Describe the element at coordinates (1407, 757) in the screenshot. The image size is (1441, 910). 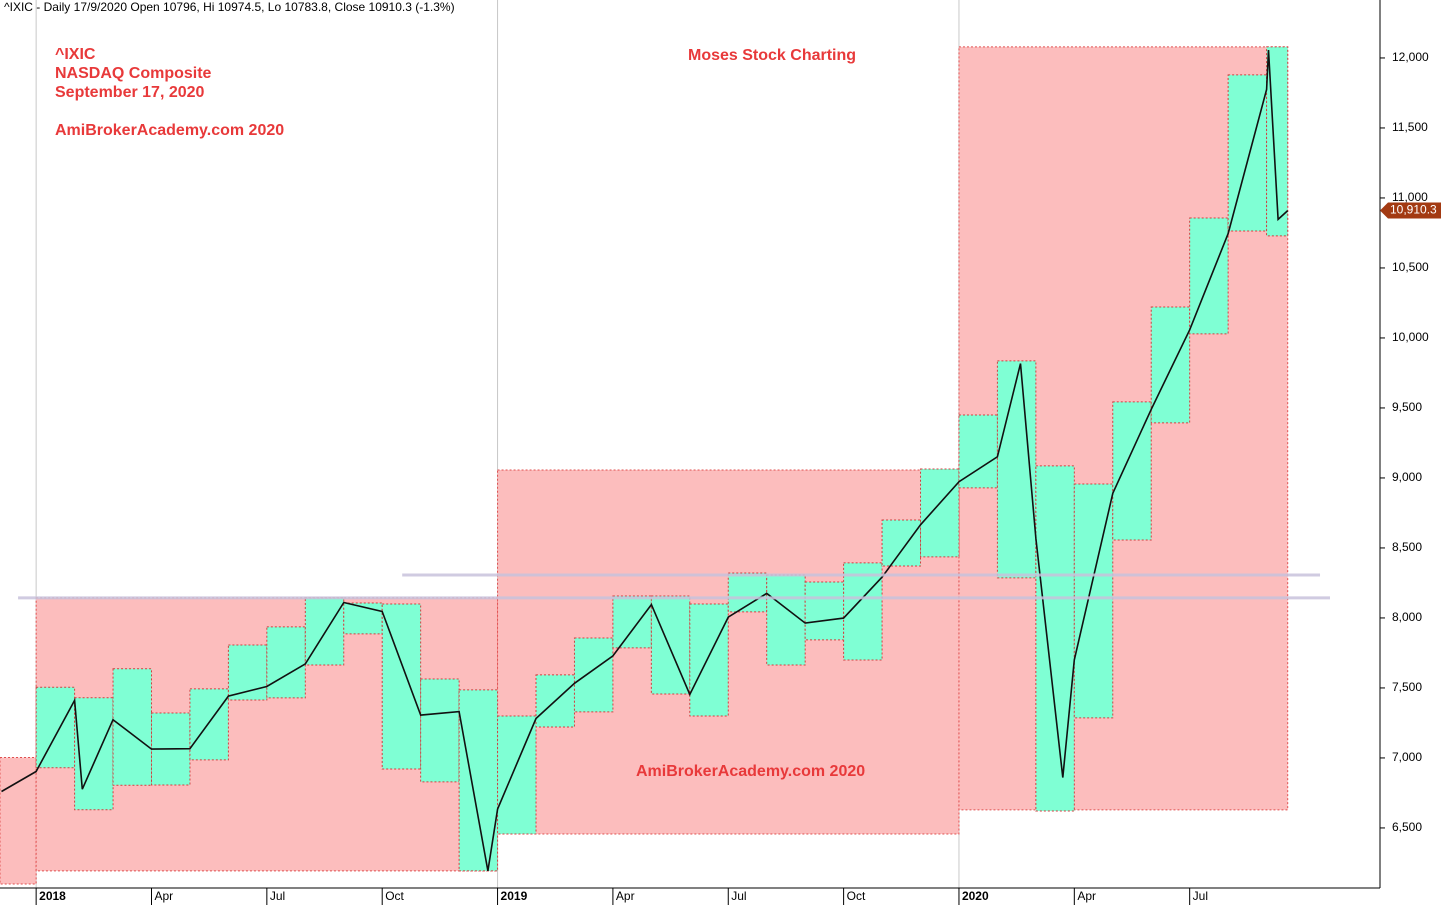
I see `y-tick-label: 7,000` at that location.